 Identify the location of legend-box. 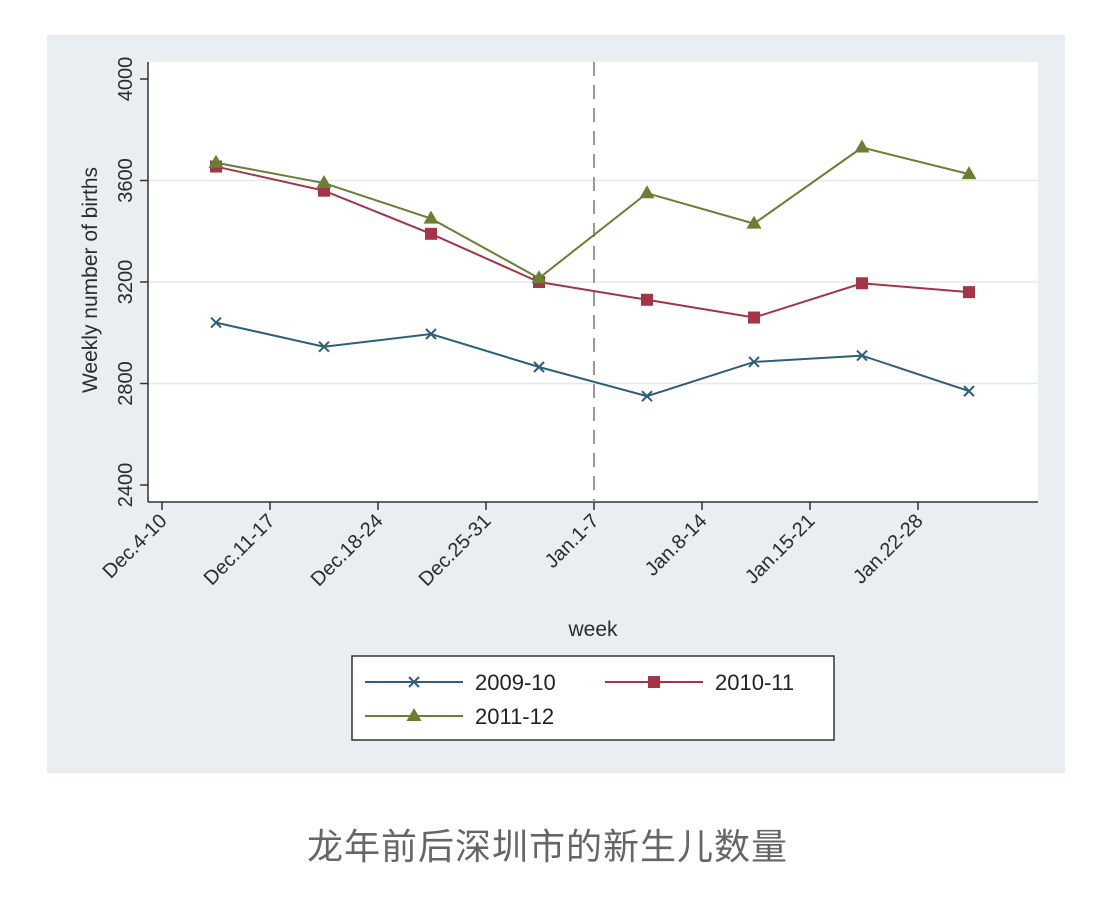
(593, 698).